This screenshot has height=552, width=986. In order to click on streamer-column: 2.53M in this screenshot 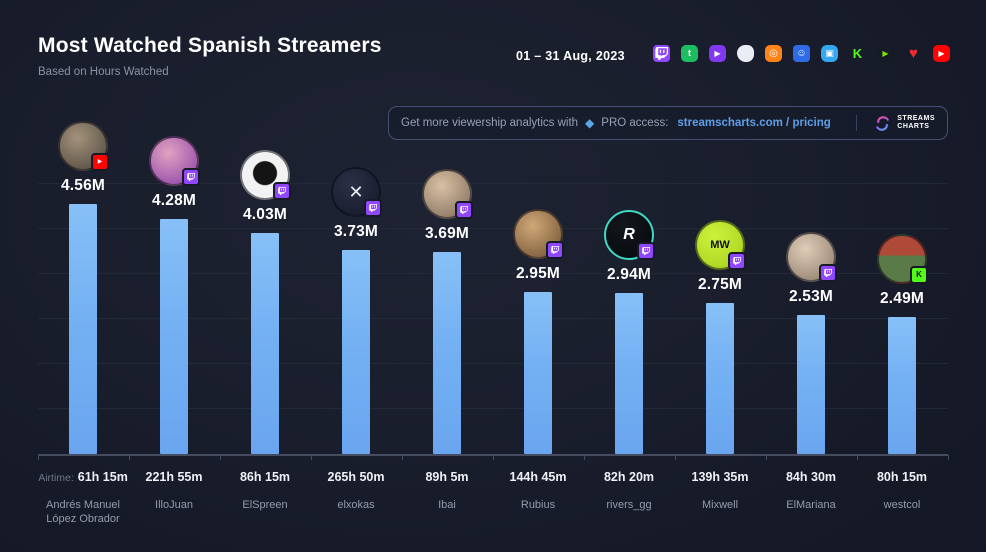, I will do `click(811, 343)`.